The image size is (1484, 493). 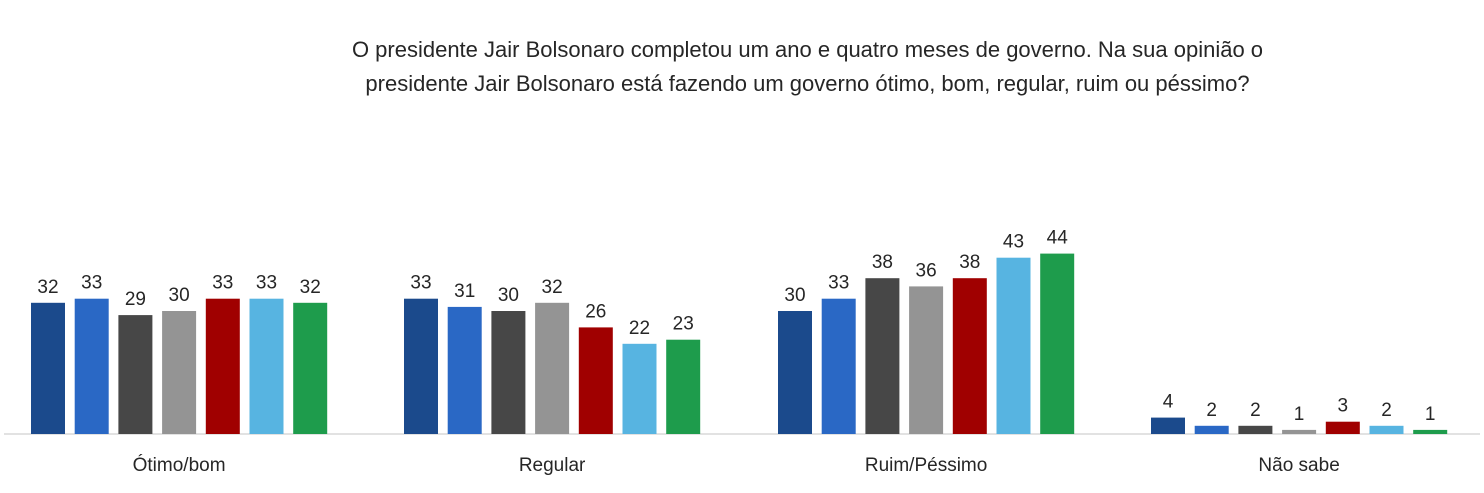 What do you see at coordinates (135, 299) in the screenshot?
I see `data-label-0-2: 29` at bounding box center [135, 299].